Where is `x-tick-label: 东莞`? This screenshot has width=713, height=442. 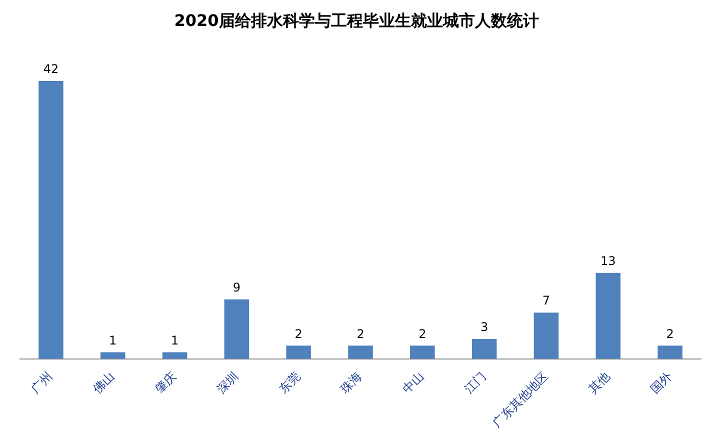
x-tick-label: 东莞 is located at coordinates (289, 382).